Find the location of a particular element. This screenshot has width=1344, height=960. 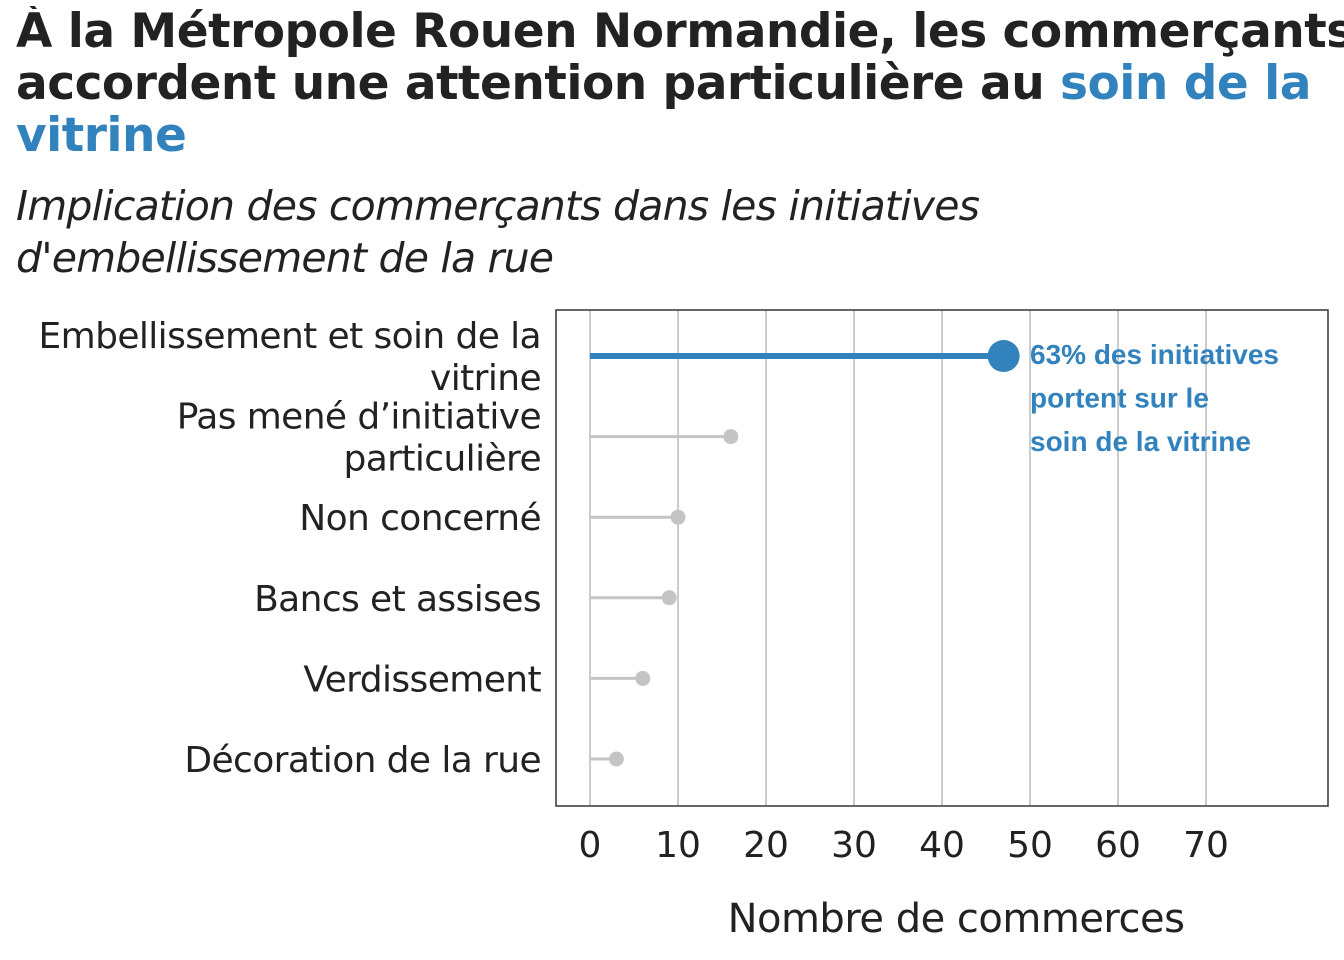

x-tick-label-50: 50 is located at coordinates (1030, 845).